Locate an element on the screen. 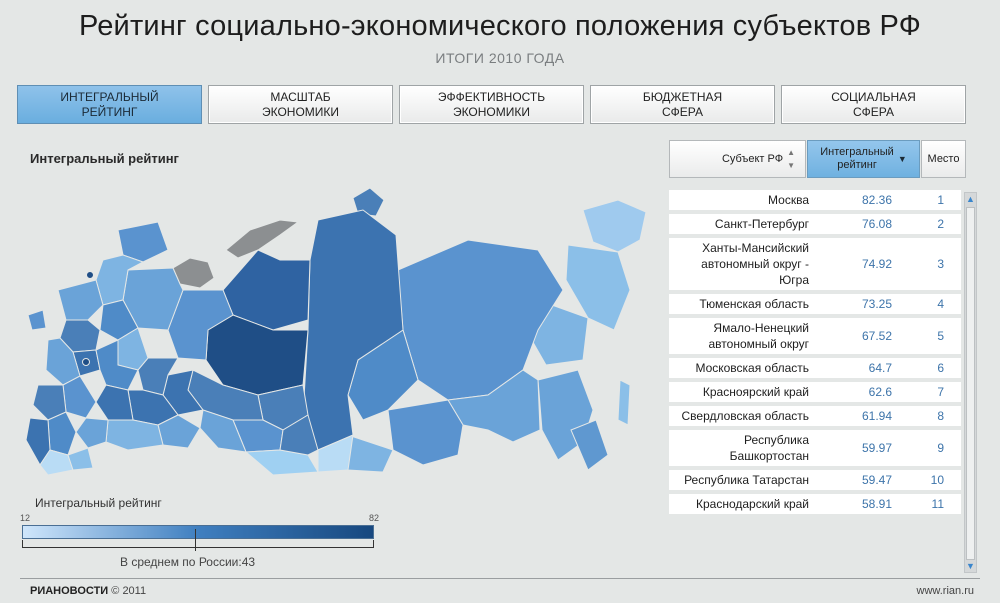 The image size is (1000, 603). rating-value: 82.36 is located at coordinates (876, 200).